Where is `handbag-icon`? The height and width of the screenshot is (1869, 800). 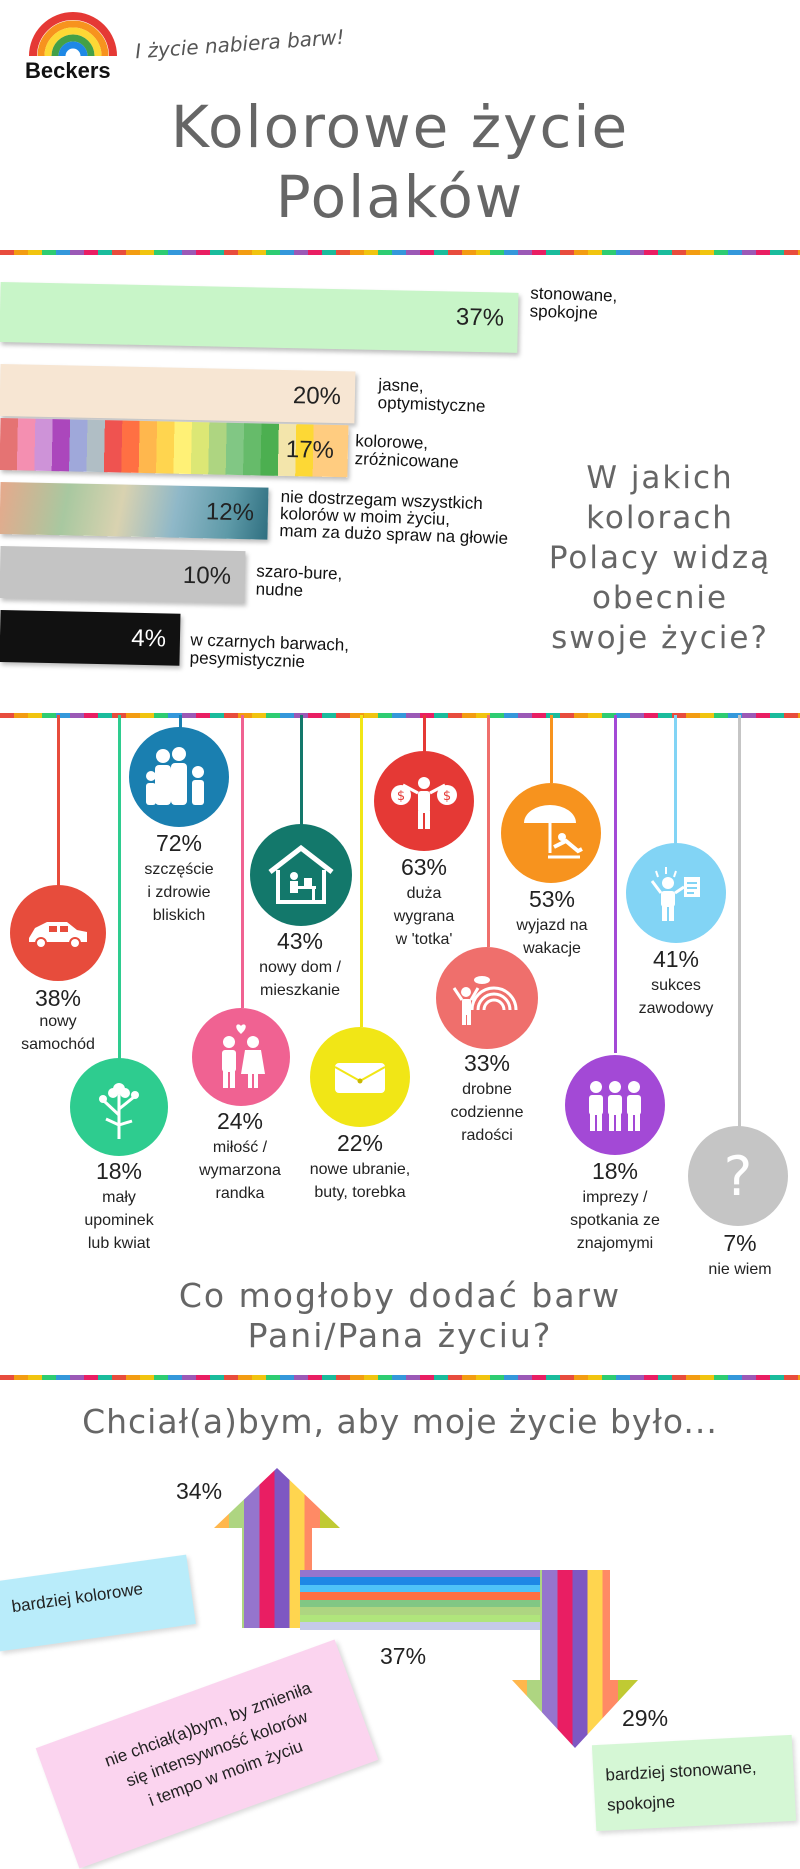 handbag-icon is located at coordinates (360, 1078).